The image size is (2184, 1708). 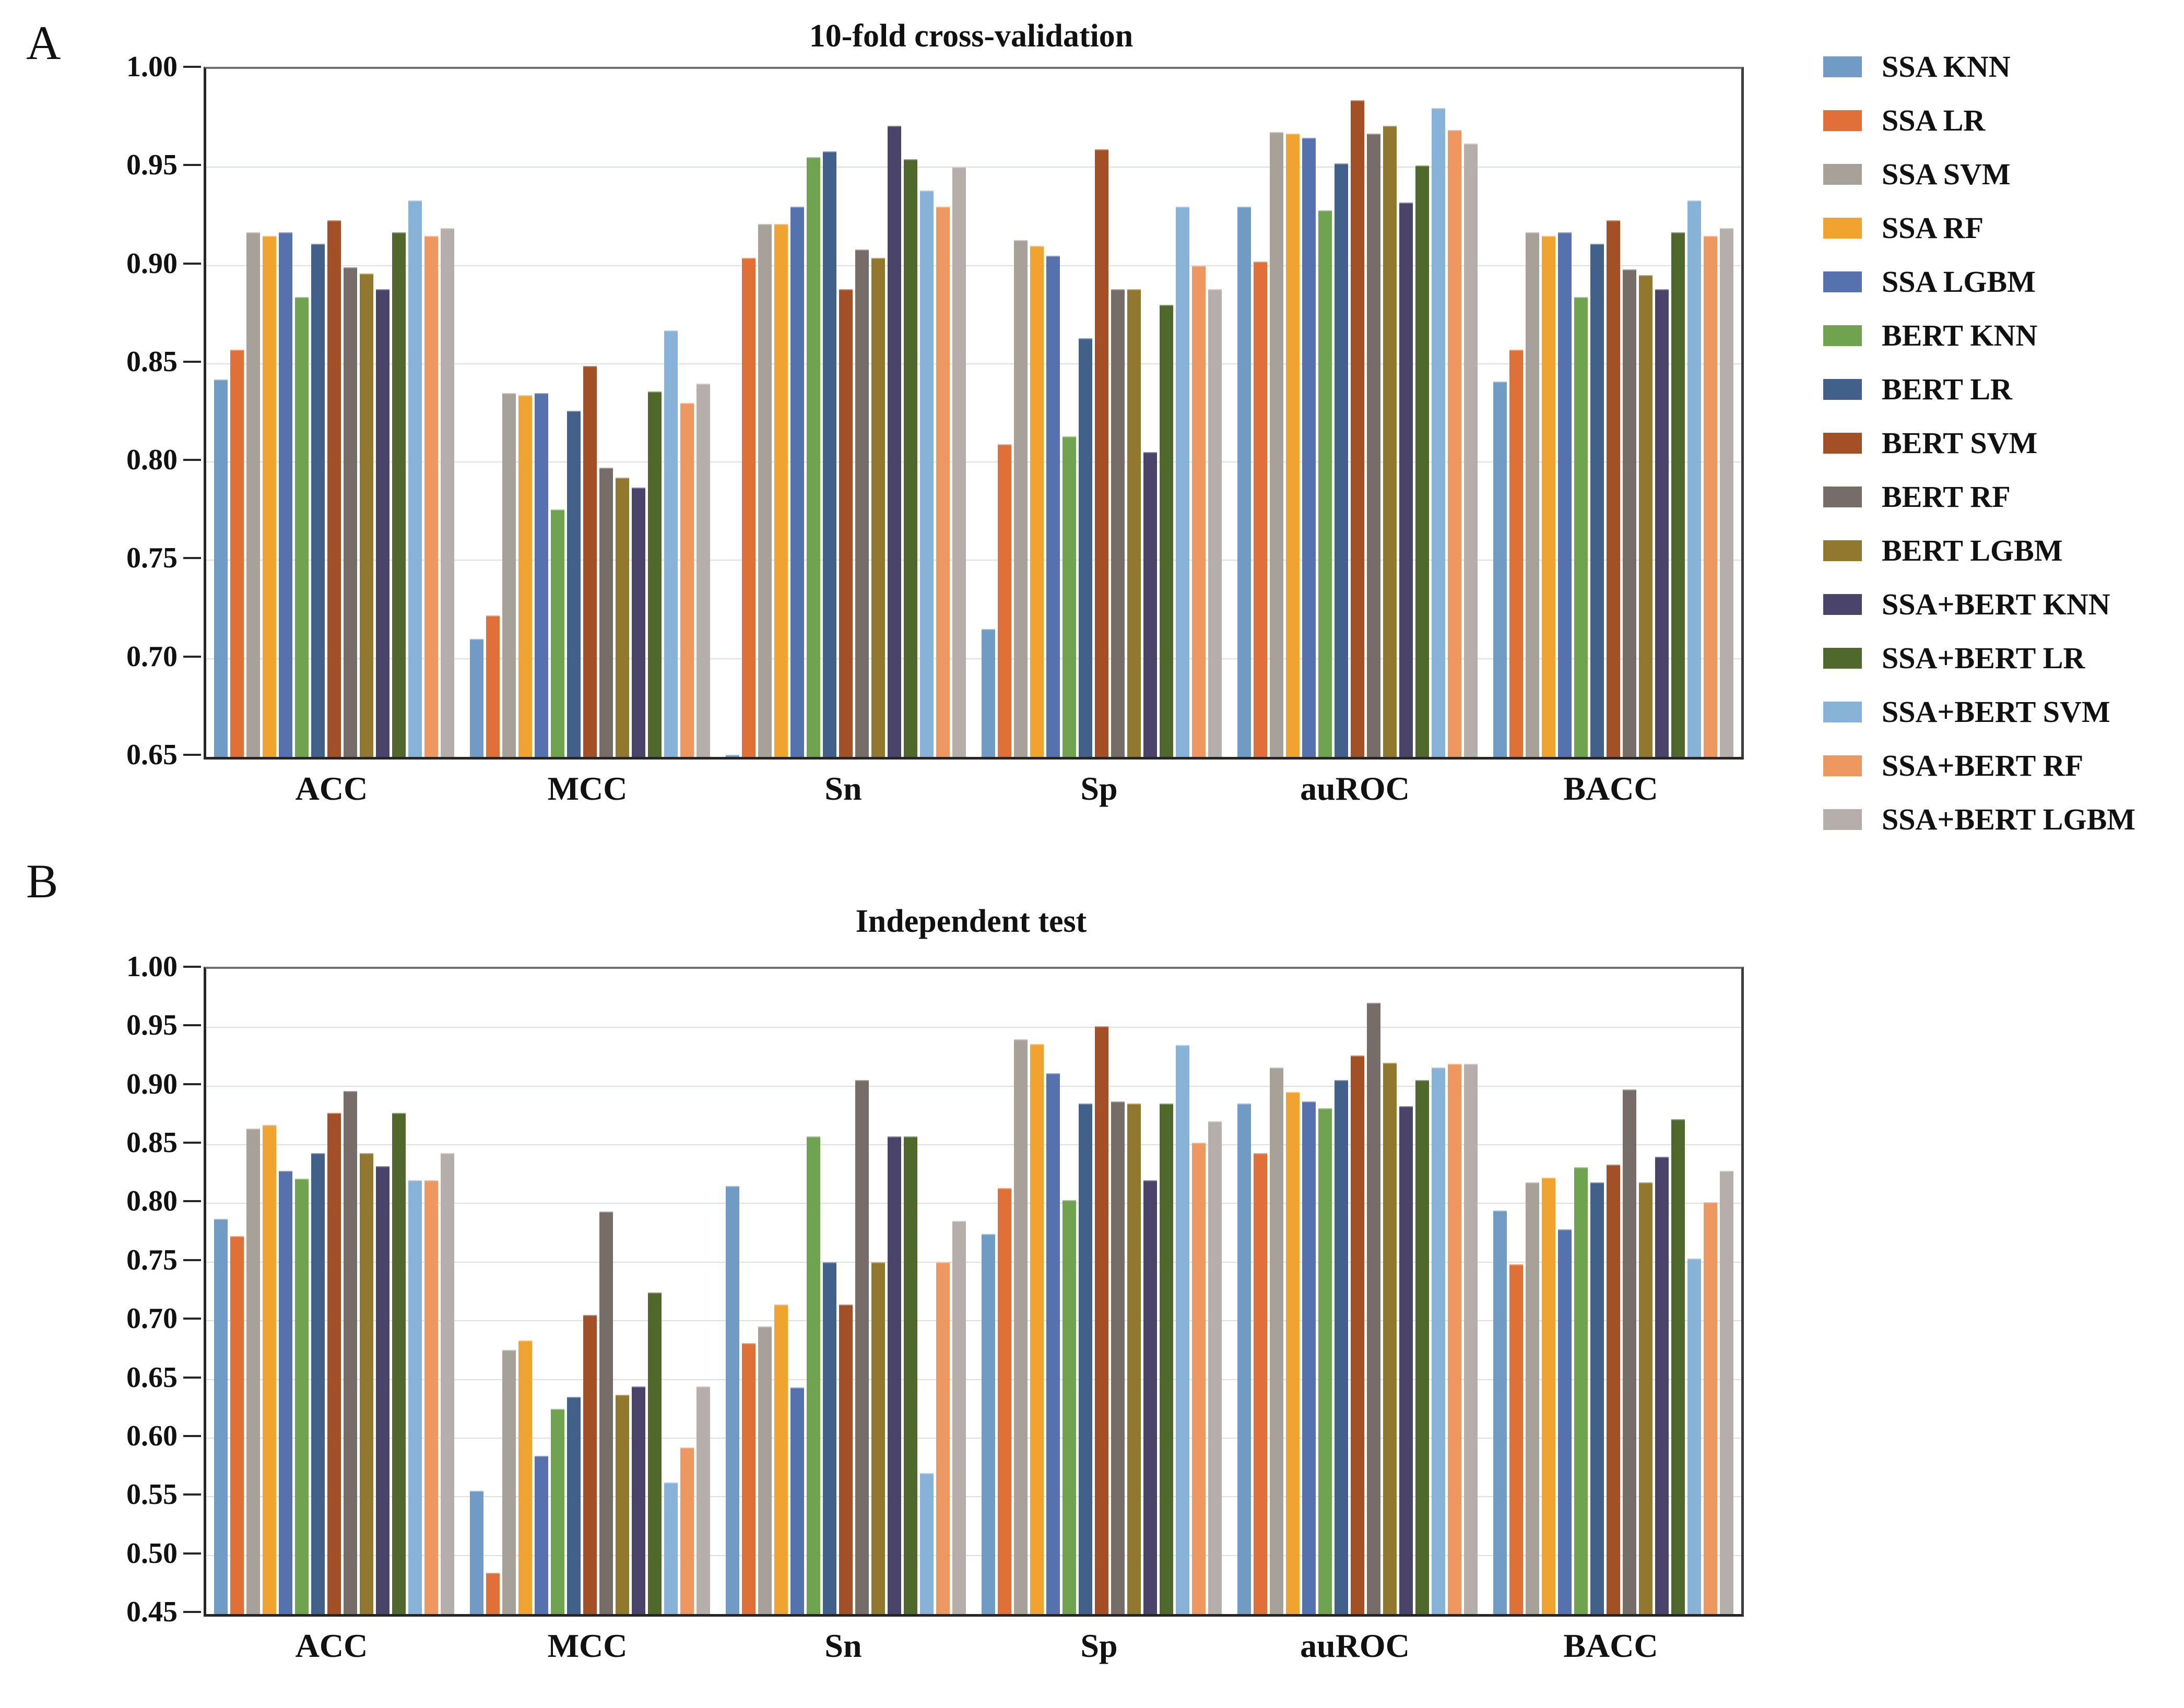 What do you see at coordinates (152, 1554) in the screenshot?
I see `y-axis-label: 0.50` at bounding box center [152, 1554].